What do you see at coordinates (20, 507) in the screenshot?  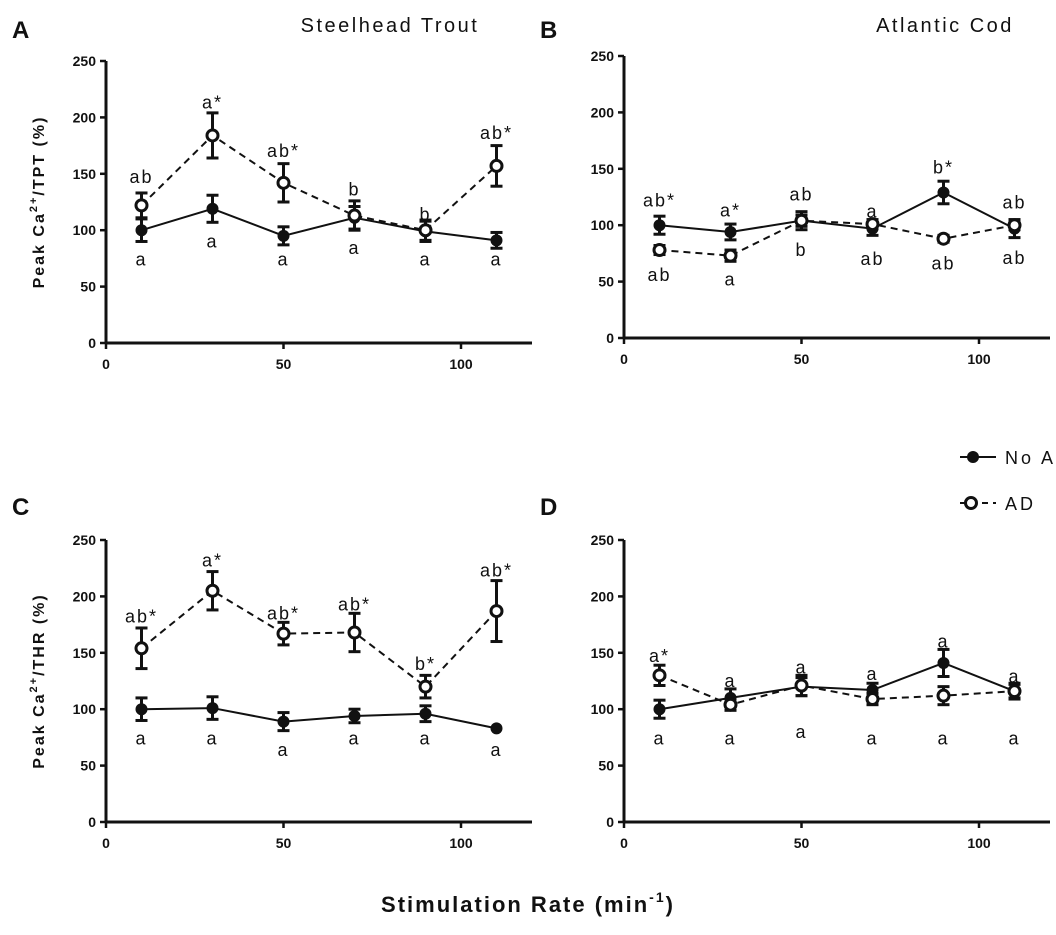 I see `panel-letter: C` at bounding box center [20, 507].